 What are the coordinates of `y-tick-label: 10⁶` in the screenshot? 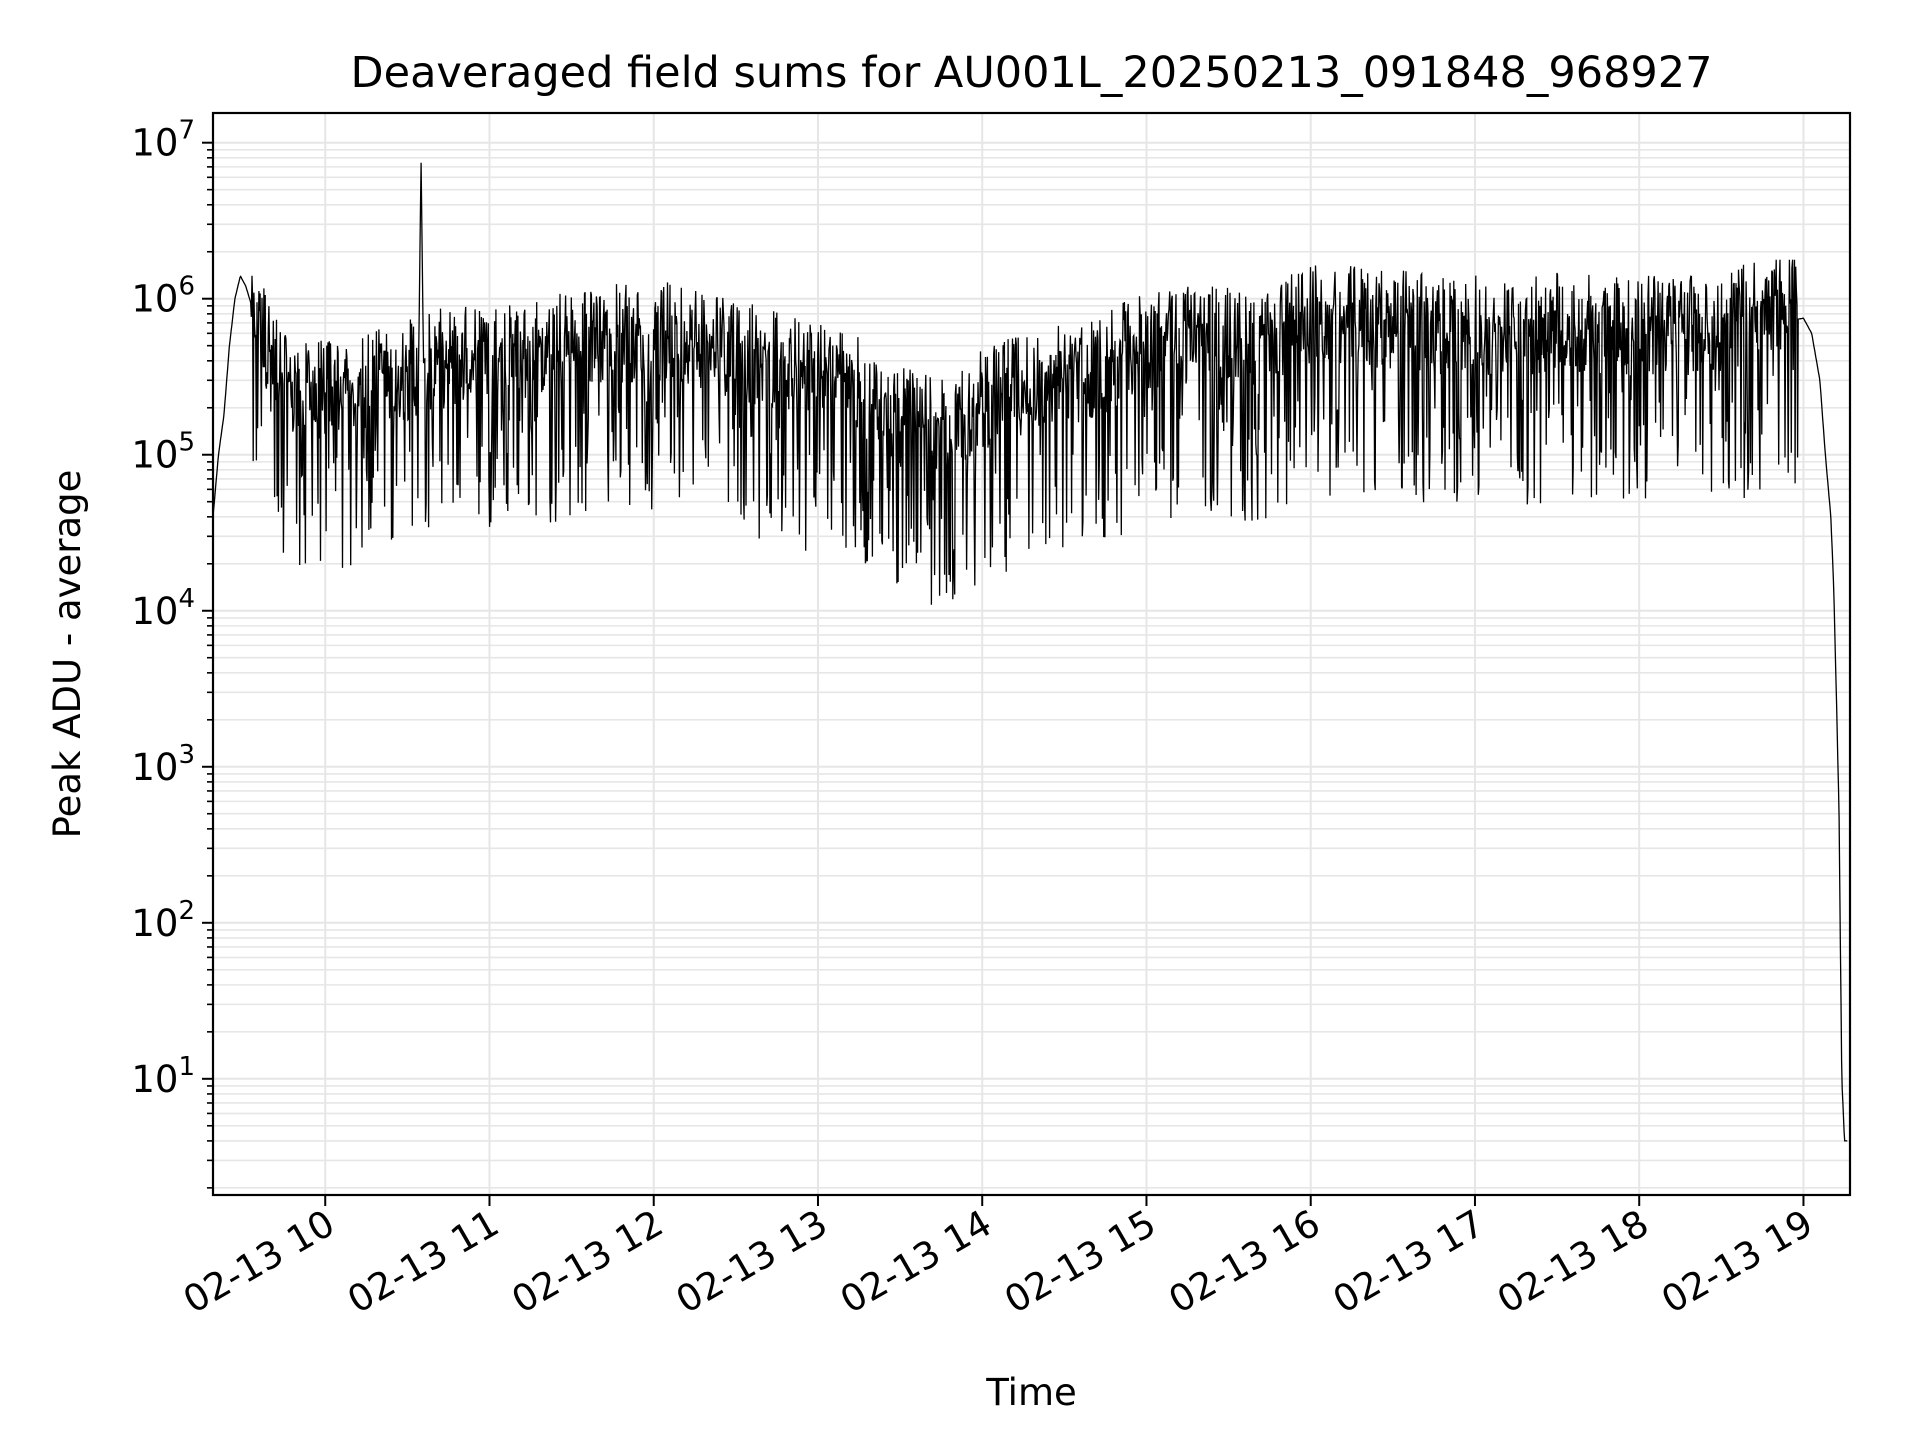 It's located at (163, 296).